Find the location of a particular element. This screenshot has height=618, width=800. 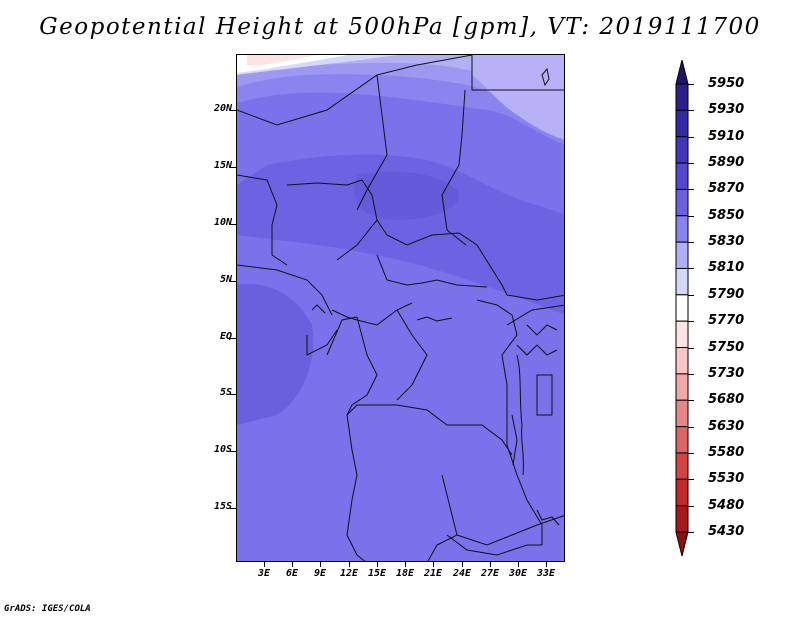

colorbar is located at coordinates (682, 308).